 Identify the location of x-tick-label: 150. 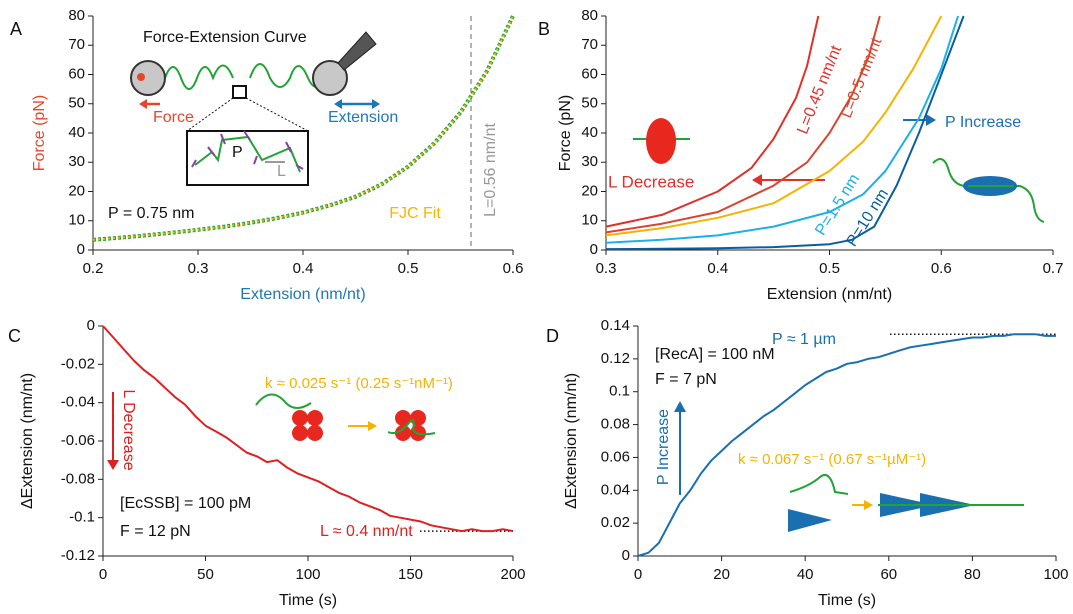
(410, 574).